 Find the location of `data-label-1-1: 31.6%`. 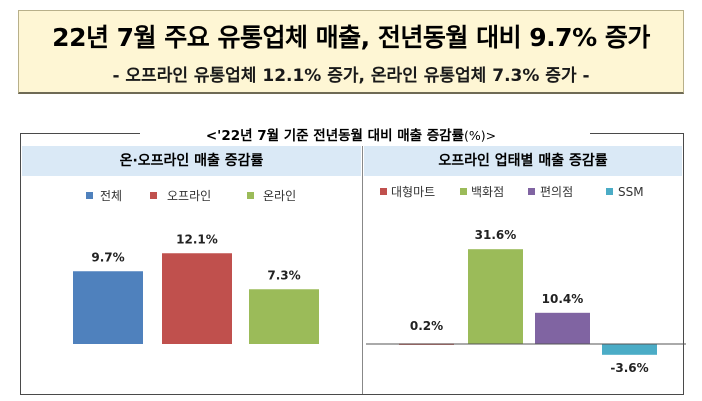

data-label-1-1: 31.6% is located at coordinates (496, 235).